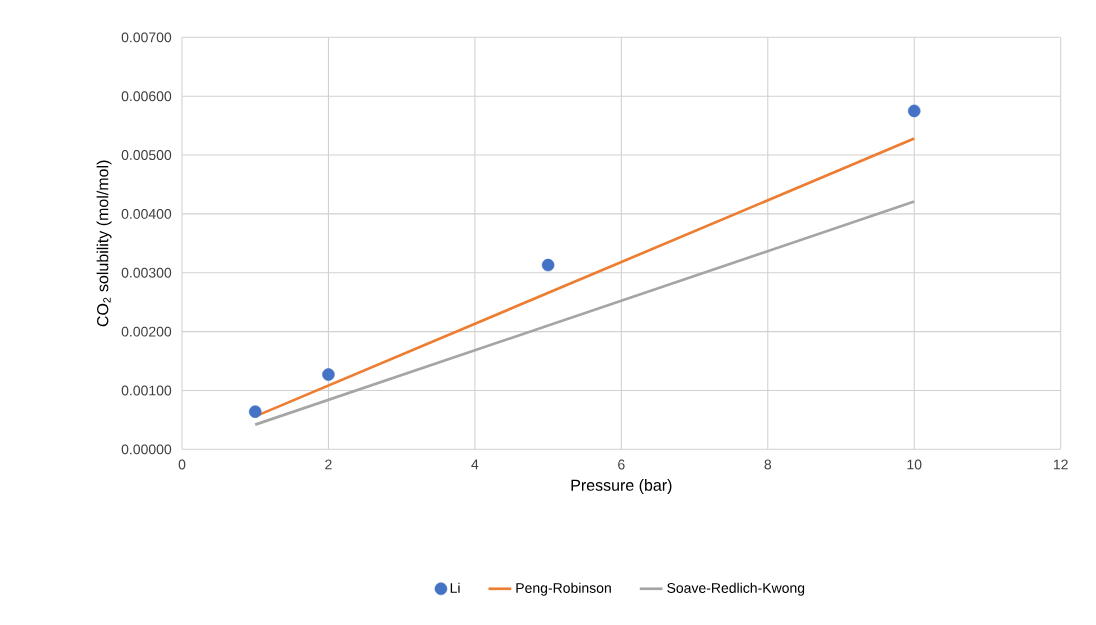  I want to click on x-tick-label: 0, so click(182, 464).